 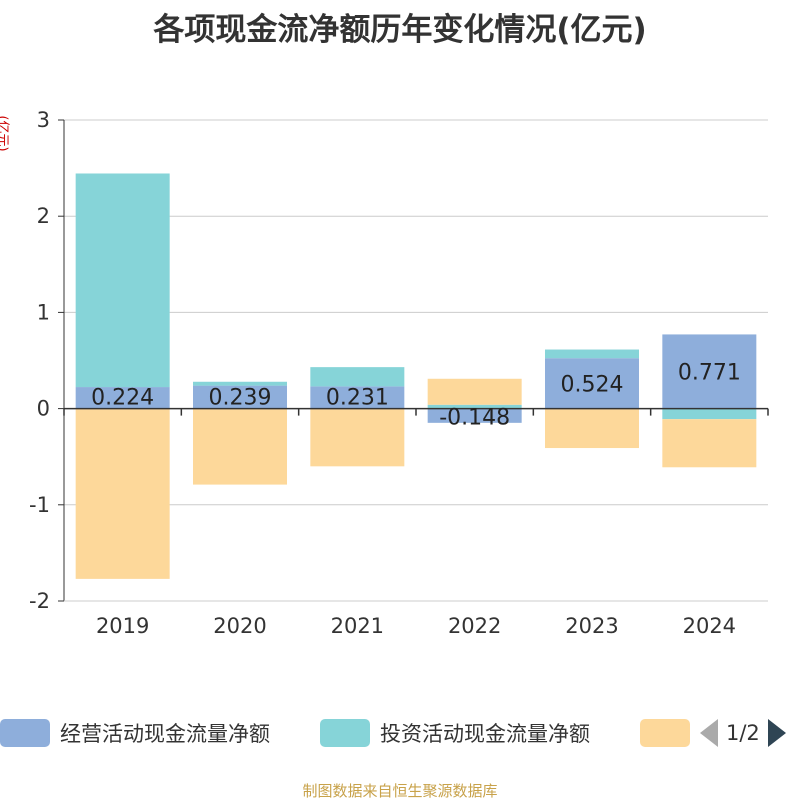 What do you see at coordinates (43, 120) in the screenshot?
I see `y-tick-label: 3` at bounding box center [43, 120].